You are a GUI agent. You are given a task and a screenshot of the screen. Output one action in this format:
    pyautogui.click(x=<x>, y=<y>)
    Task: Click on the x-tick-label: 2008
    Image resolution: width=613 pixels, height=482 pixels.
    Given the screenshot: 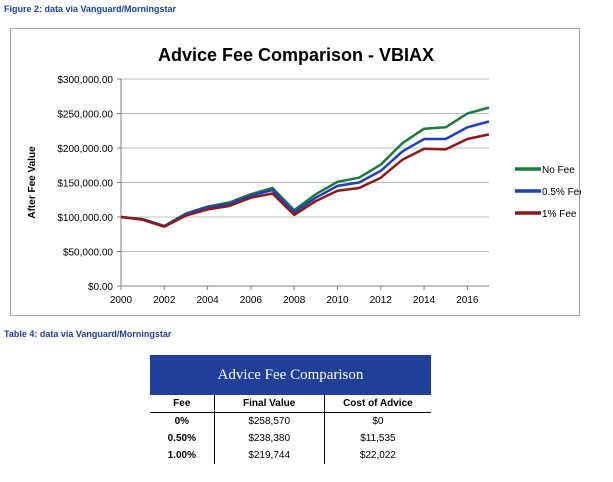 What is the action you would take?
    pyautogui.click(x=294, y=300)
    